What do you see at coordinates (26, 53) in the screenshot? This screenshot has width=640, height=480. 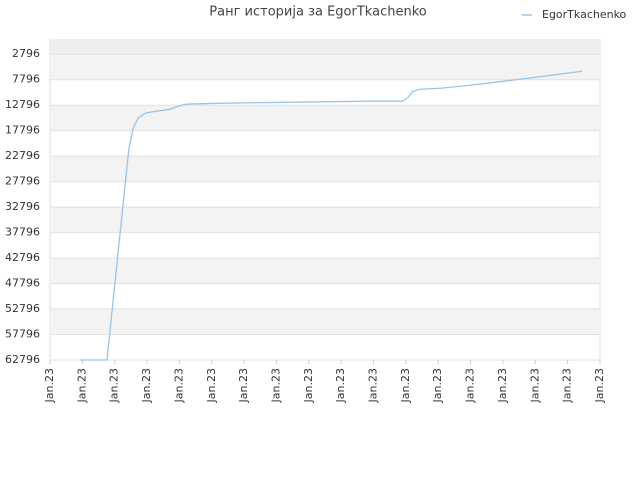 I see `y-tick-label: 2796` at bounding box center [26, 53].